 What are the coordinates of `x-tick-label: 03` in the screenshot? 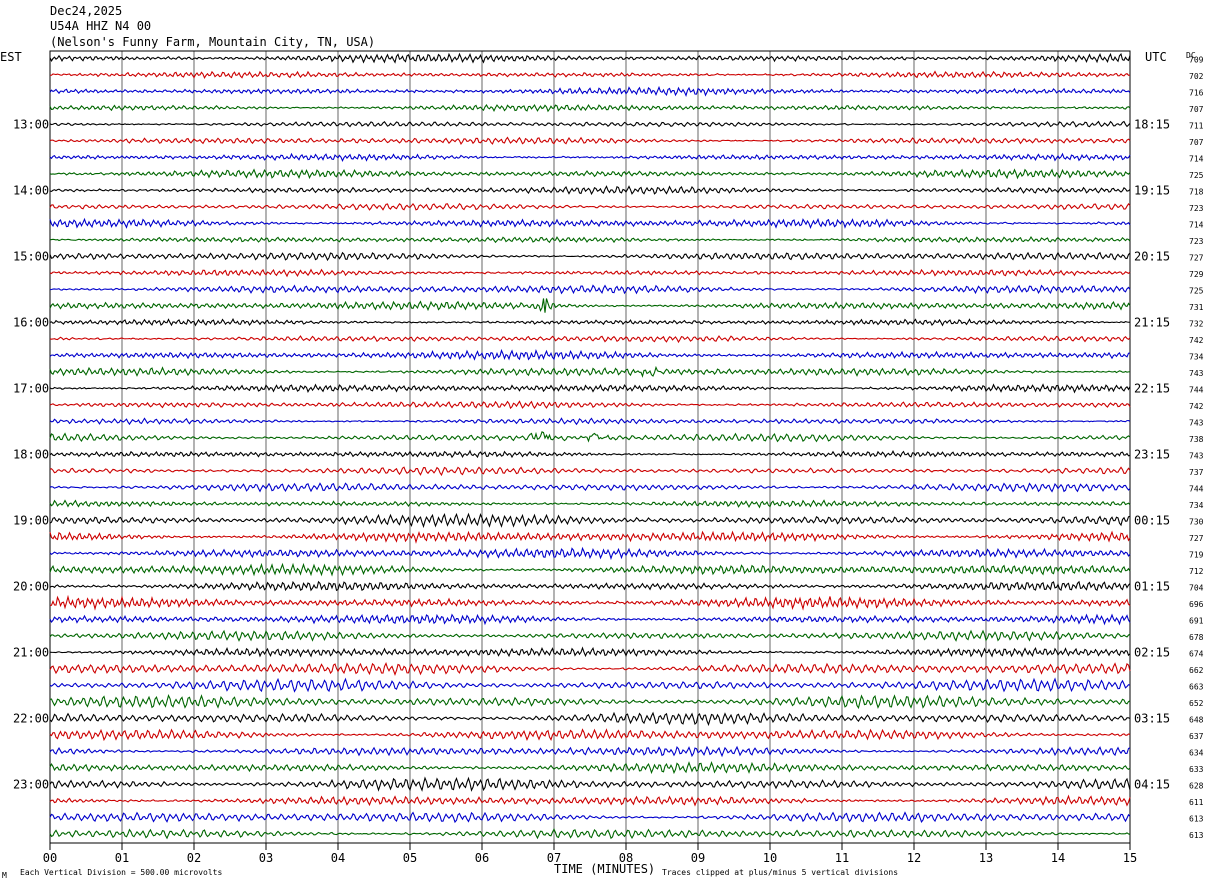 It's located at (266, 858).